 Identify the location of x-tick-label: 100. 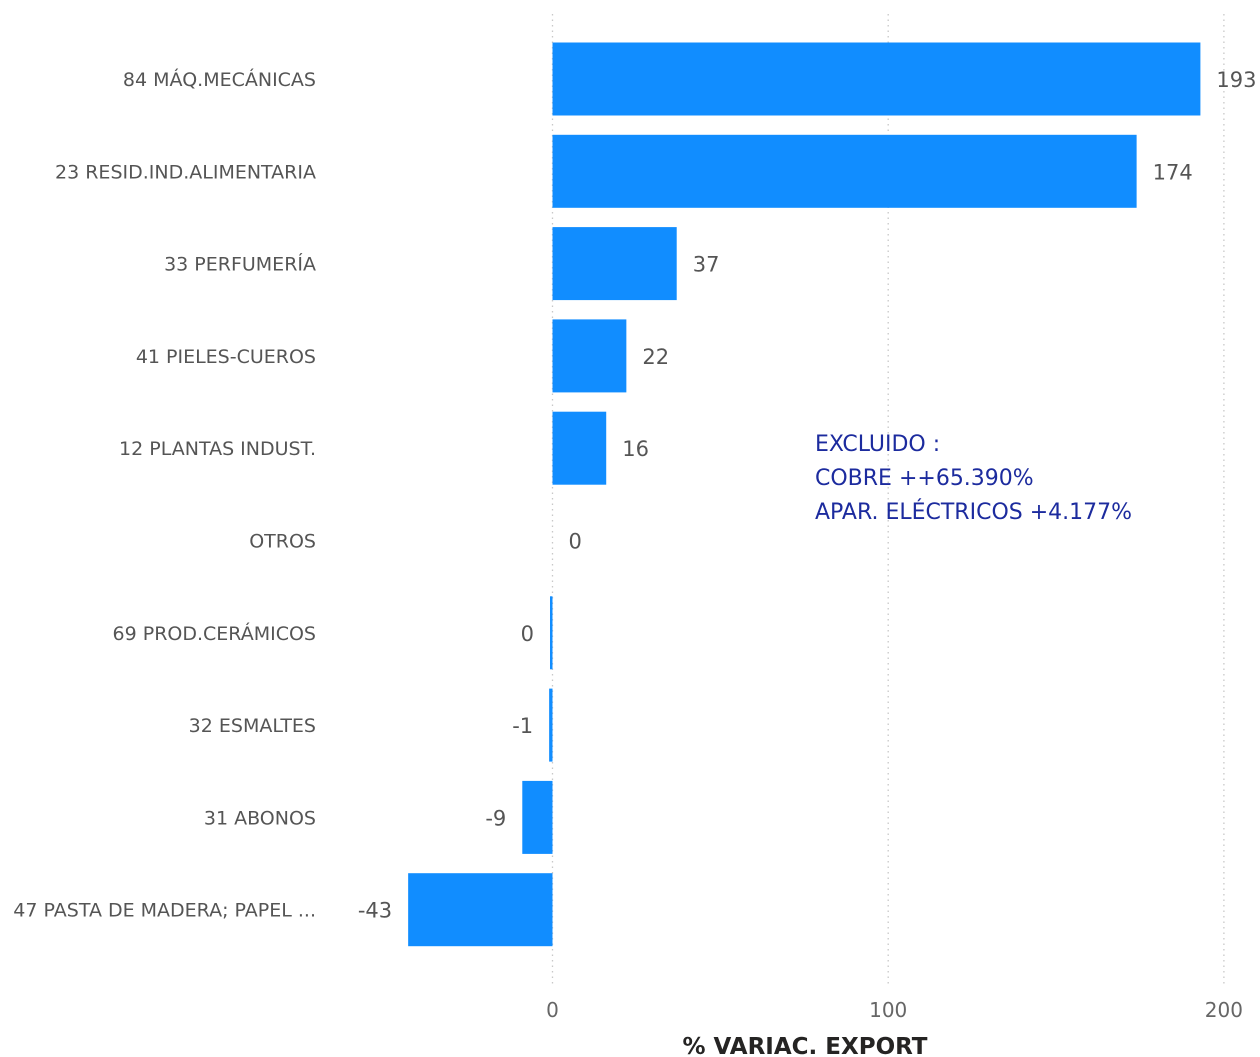
(888, 1010).